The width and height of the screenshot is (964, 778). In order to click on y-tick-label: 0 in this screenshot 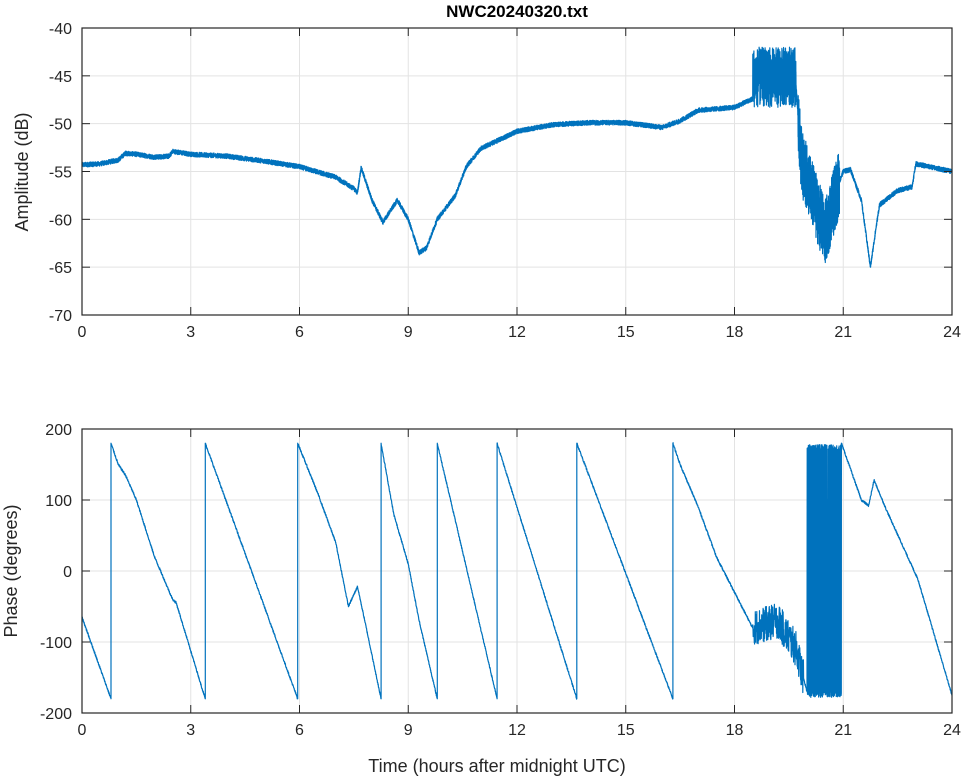, I will do `click(67, 572)`.